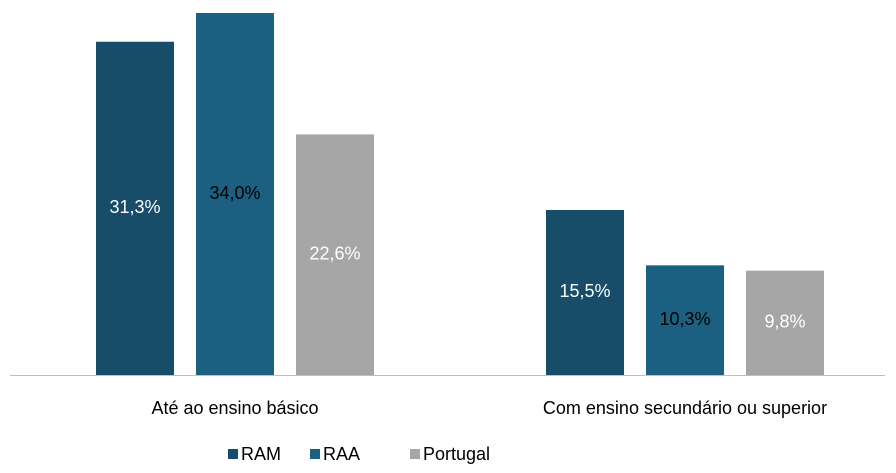 Image resolution: width=896 pixels, height=473 pixels. What do you see at coordinates (234, 408) in the screenshot?
I see `x-tick-label: Até ao ensino básico` at bounding box center [234, 408].